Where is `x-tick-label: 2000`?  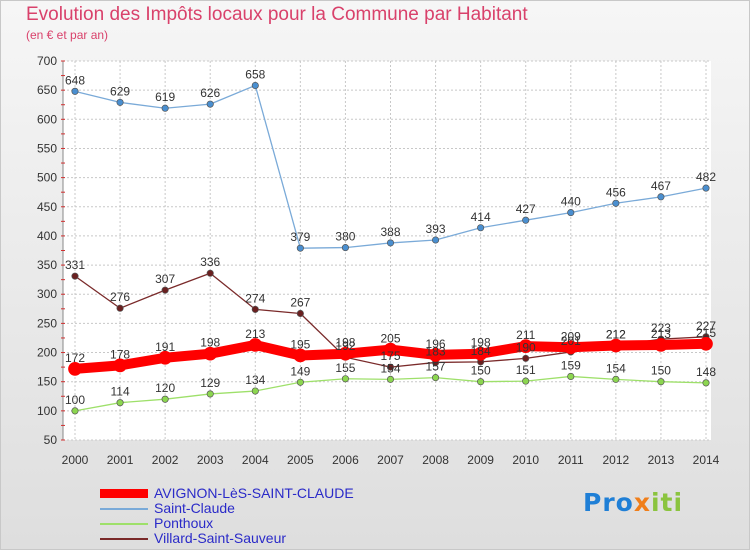 x-tick-label: 2000 is located at coordinates (75, 460).